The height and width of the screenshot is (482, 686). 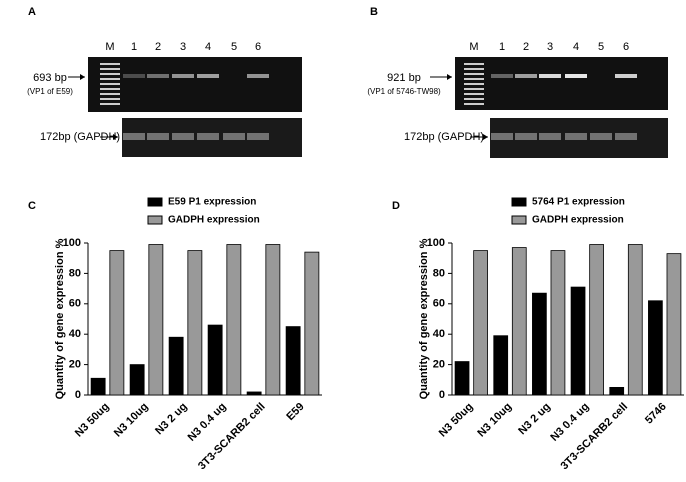 What do you see at coordinates (75, 365) in the screenshot?
I see `y-tick-label: 20` at bounding box center [75, 365].